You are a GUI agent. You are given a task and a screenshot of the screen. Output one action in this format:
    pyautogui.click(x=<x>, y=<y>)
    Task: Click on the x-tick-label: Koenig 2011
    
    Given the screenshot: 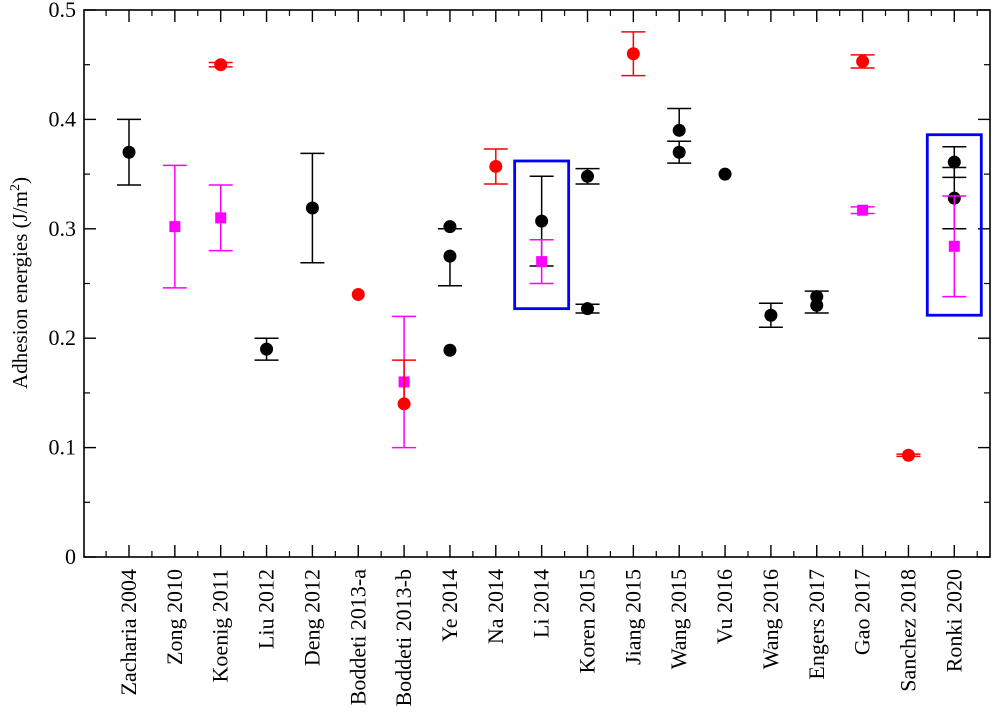 What is the action you would take?
    pyautogui.click(x=220, y=625)
    